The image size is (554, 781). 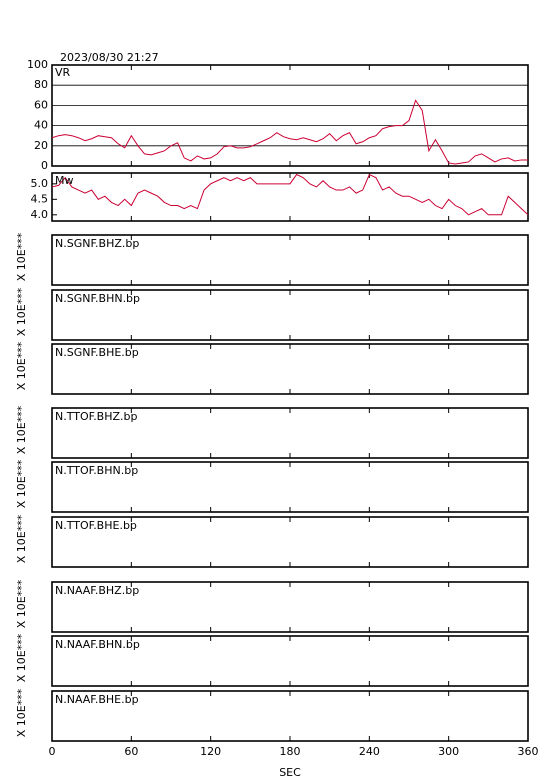 I want to click on waveform-label: N.NAAF.BHZ.bp, so click(x=97, y=590).